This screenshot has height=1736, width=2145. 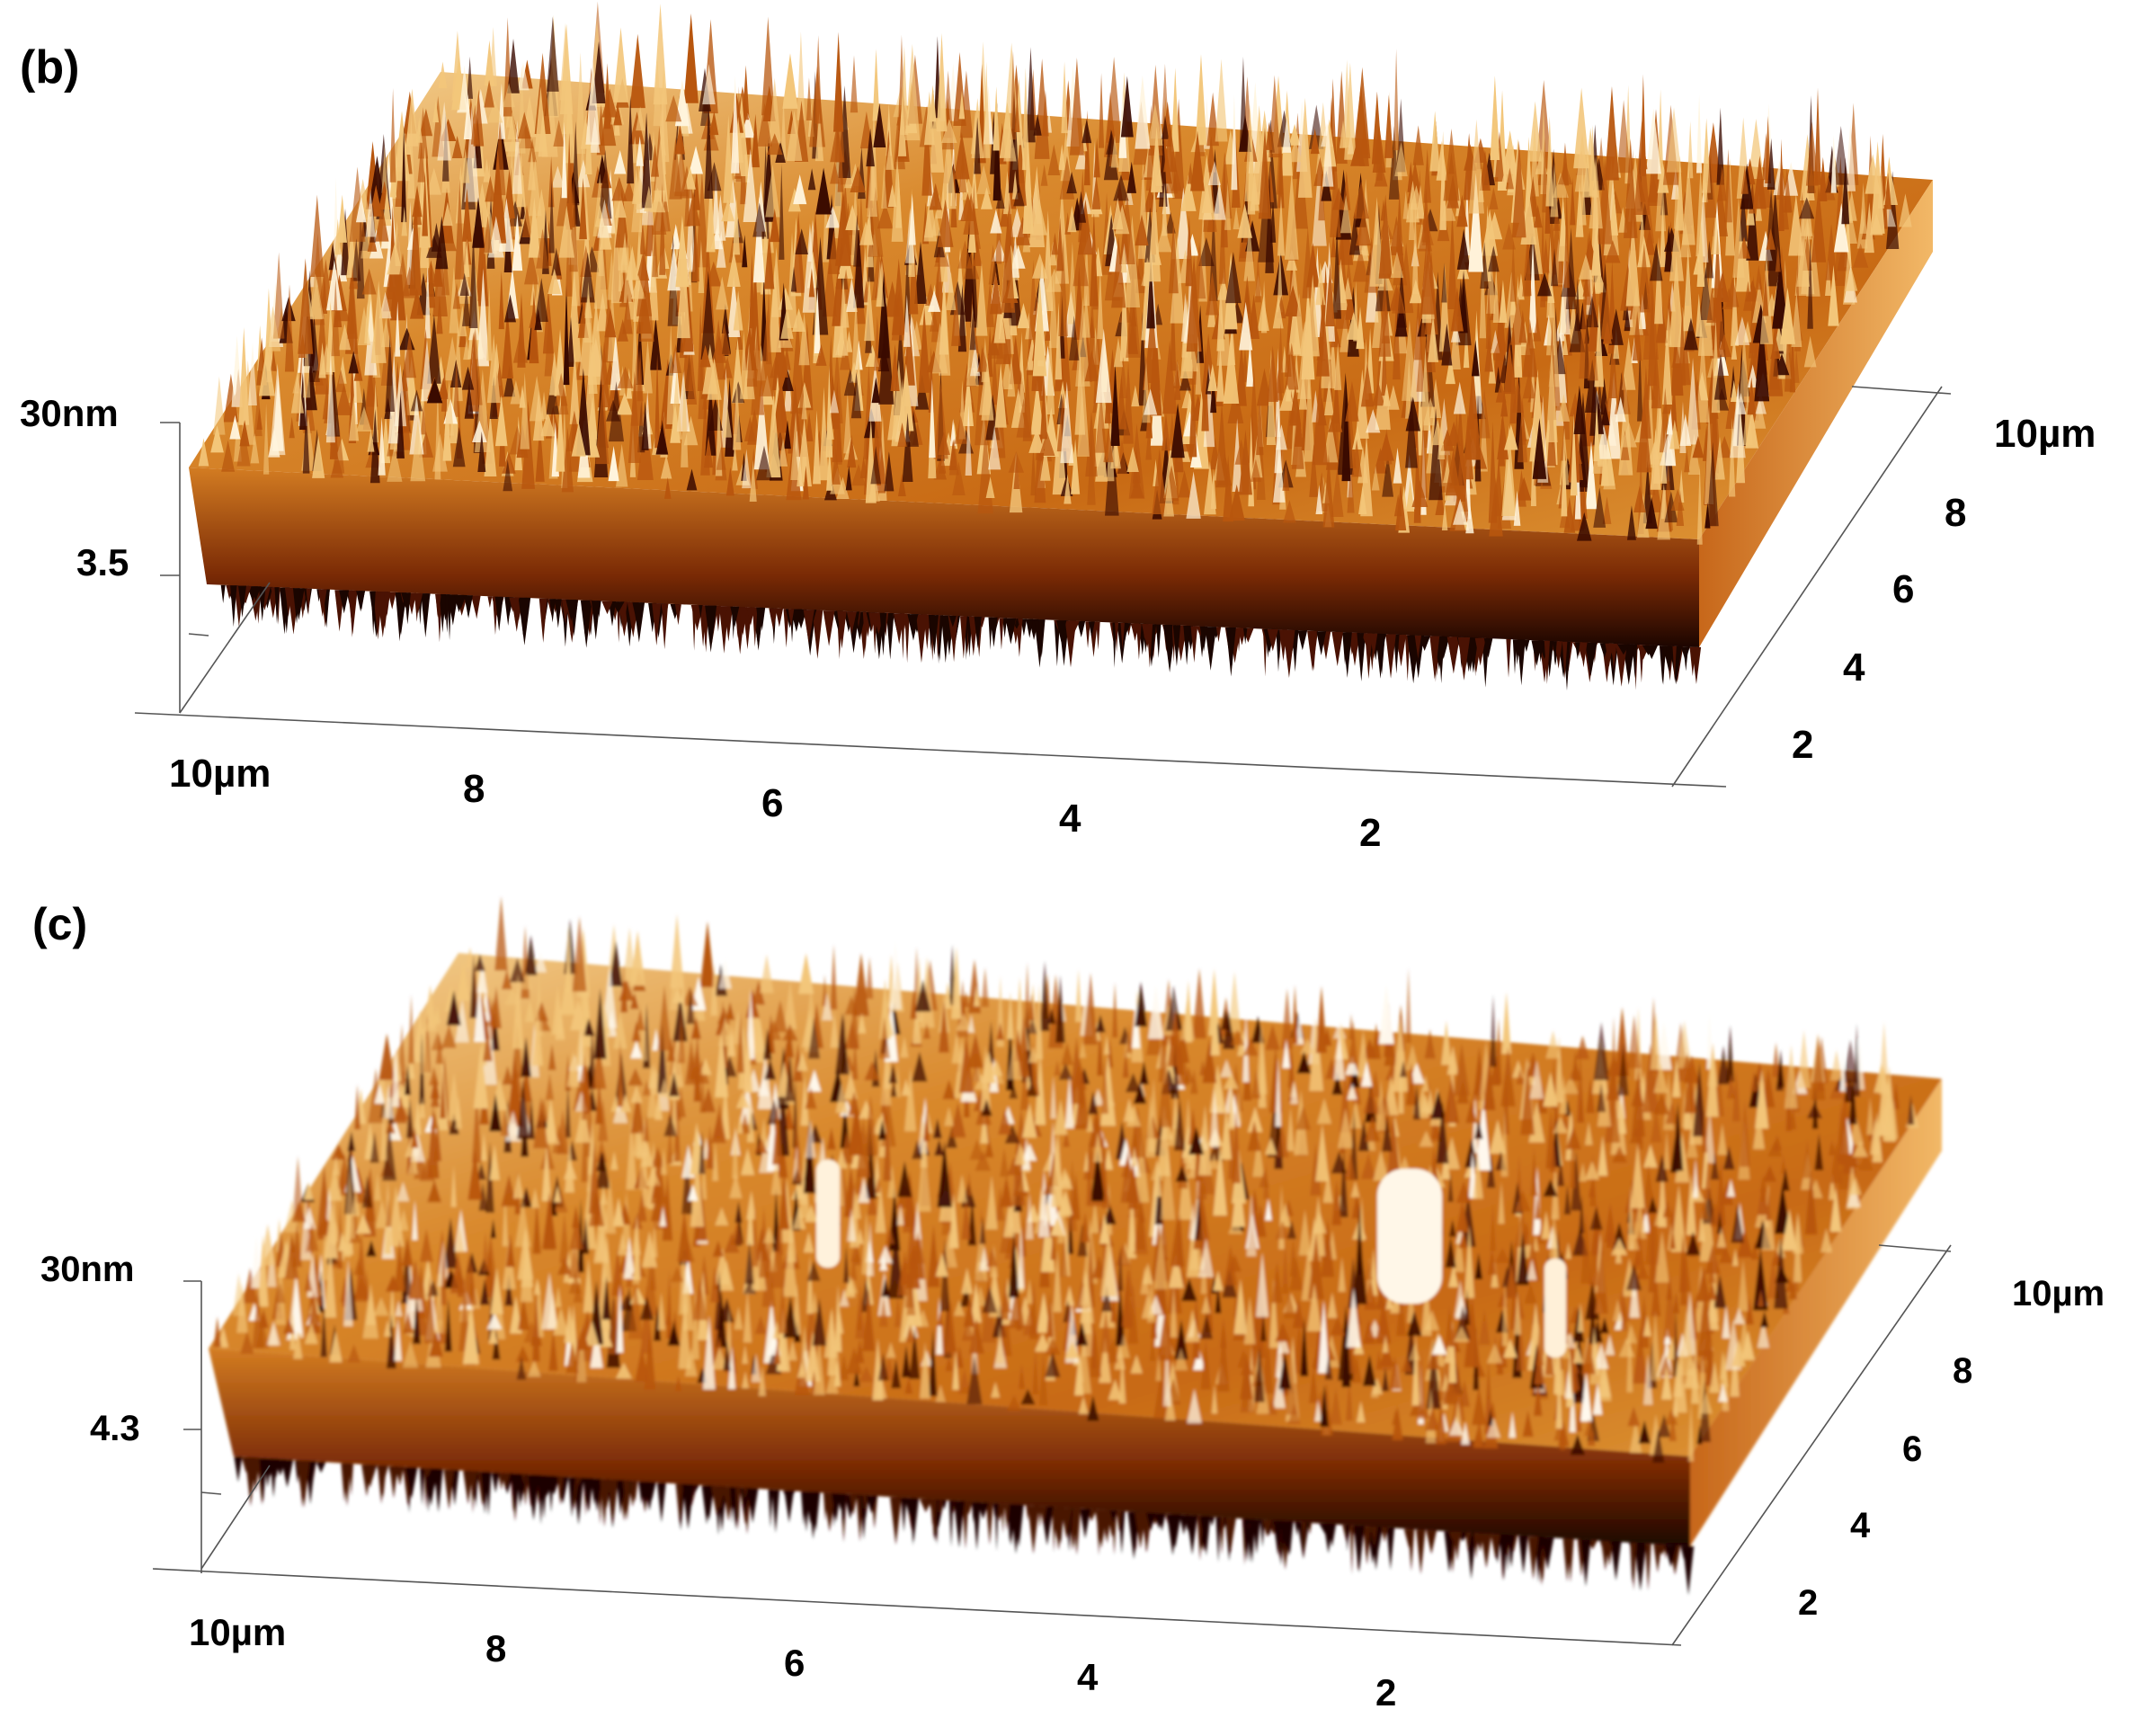 What do you see at coordinates (1070, 819) in the screenshot?
I see `panel-b-x-tick-label: 4` at bounding box center [1070, 819].